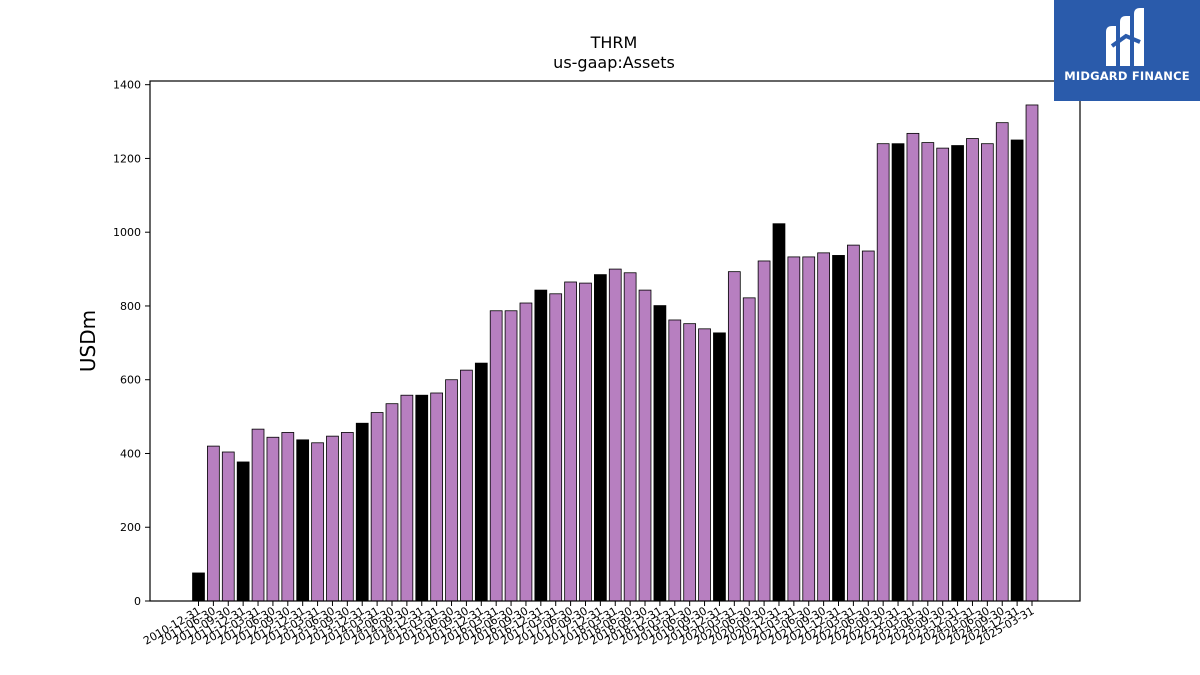  I want to click on y-tick-label: 600, so click(130, 380).